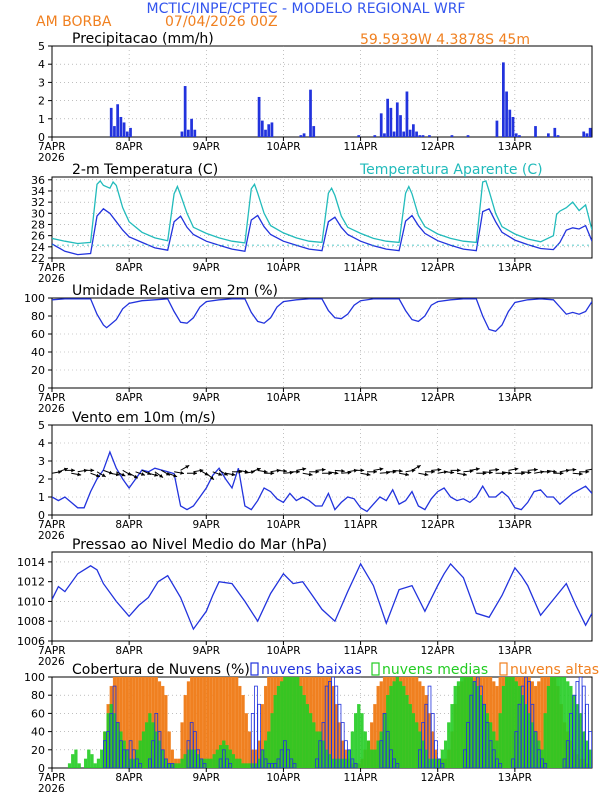  What do you see at coordinates (41, 497) in the screenshot?
I see `y-tick-label: 1` at bounding box center [41, 497].